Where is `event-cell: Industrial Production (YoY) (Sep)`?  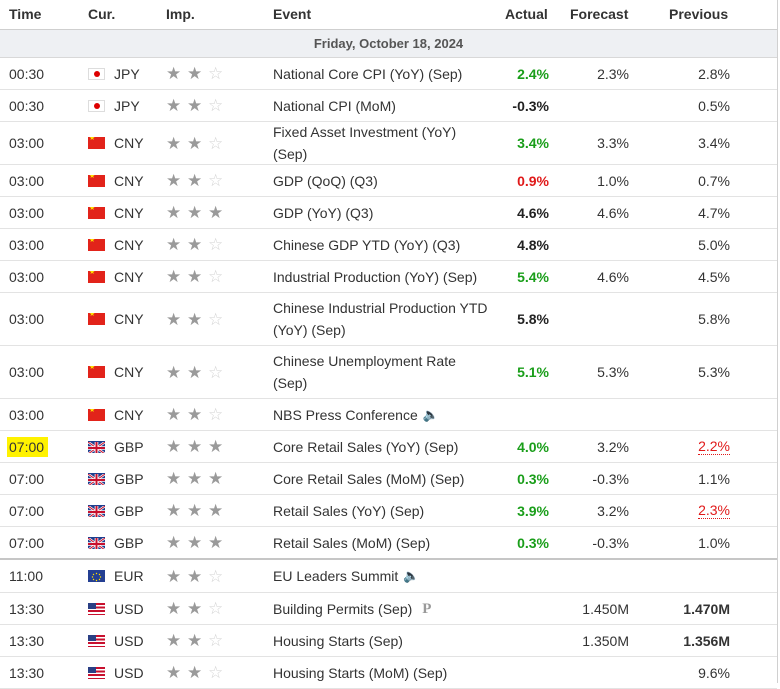 event-cell: Industrial Production (YoY) (Sep) is located at coordinates (383, 276).